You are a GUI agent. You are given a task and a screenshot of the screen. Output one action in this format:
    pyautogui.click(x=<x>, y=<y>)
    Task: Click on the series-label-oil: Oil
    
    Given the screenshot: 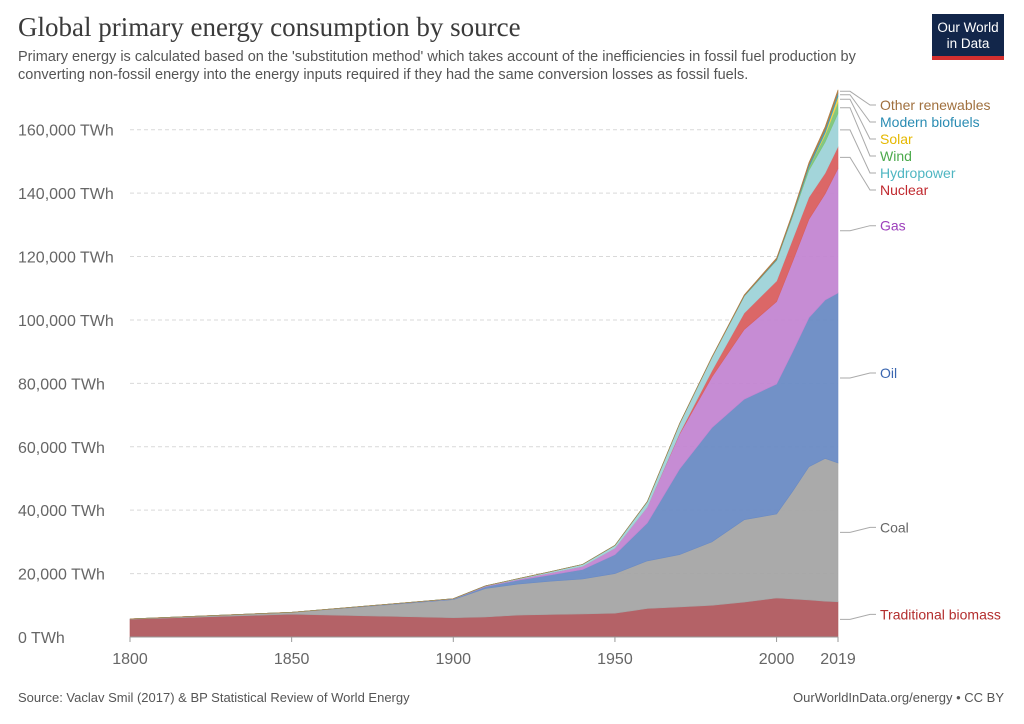 What is the action you would take?
    pyautogui.click(x=888, y=373)
    